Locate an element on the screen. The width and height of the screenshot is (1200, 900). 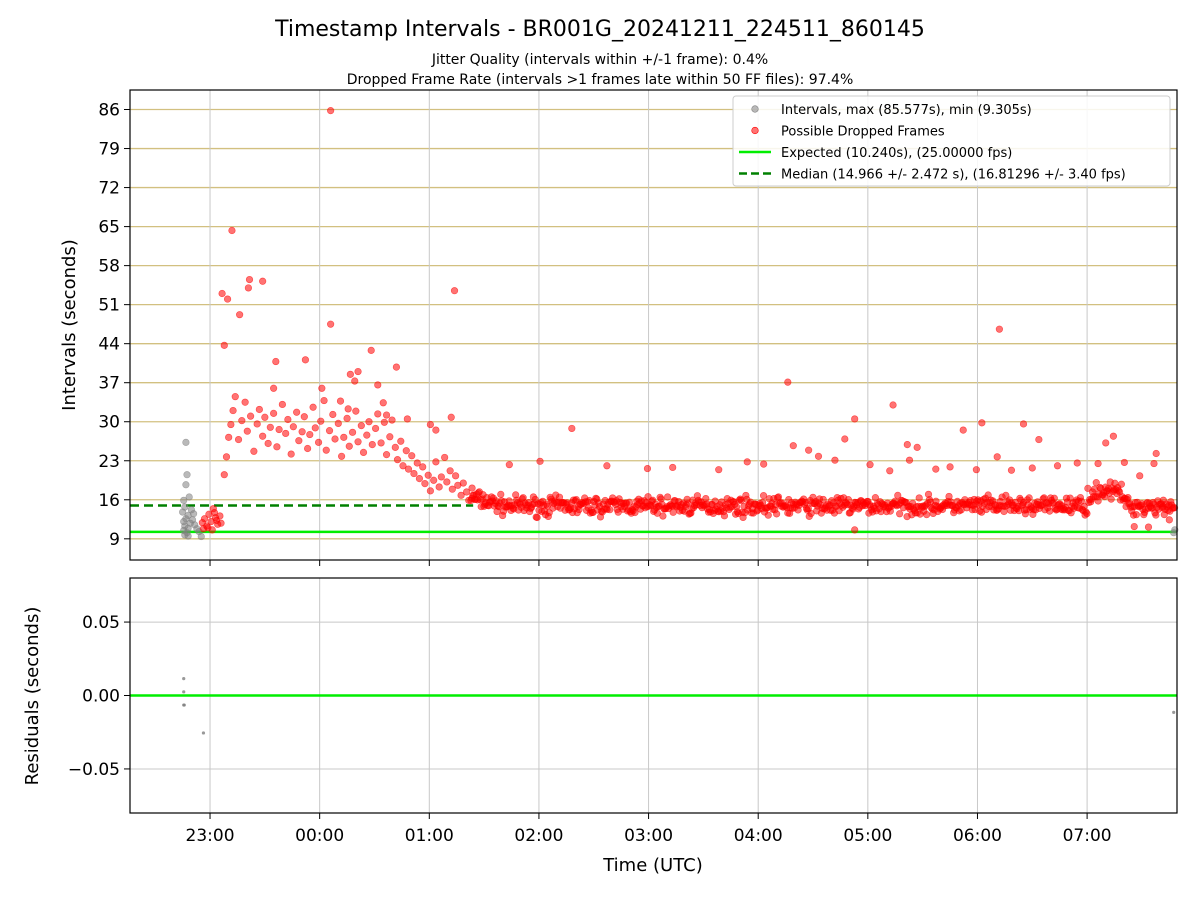
x-tick-label: 03:00 is located at coordinates (648, 836).